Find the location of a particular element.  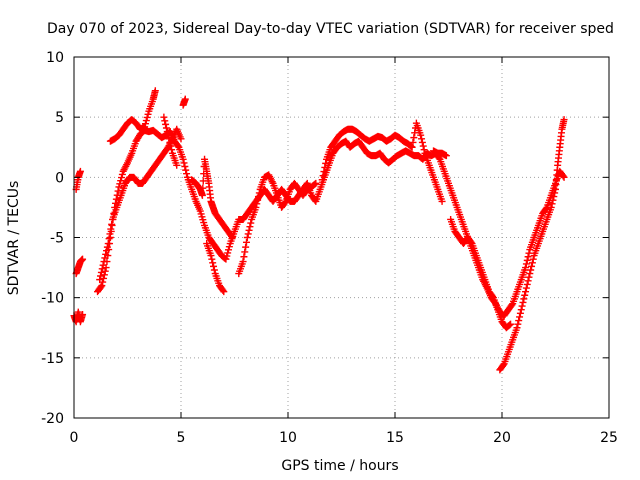

x-tick-label: 0 is located at coordinates (74, 438).